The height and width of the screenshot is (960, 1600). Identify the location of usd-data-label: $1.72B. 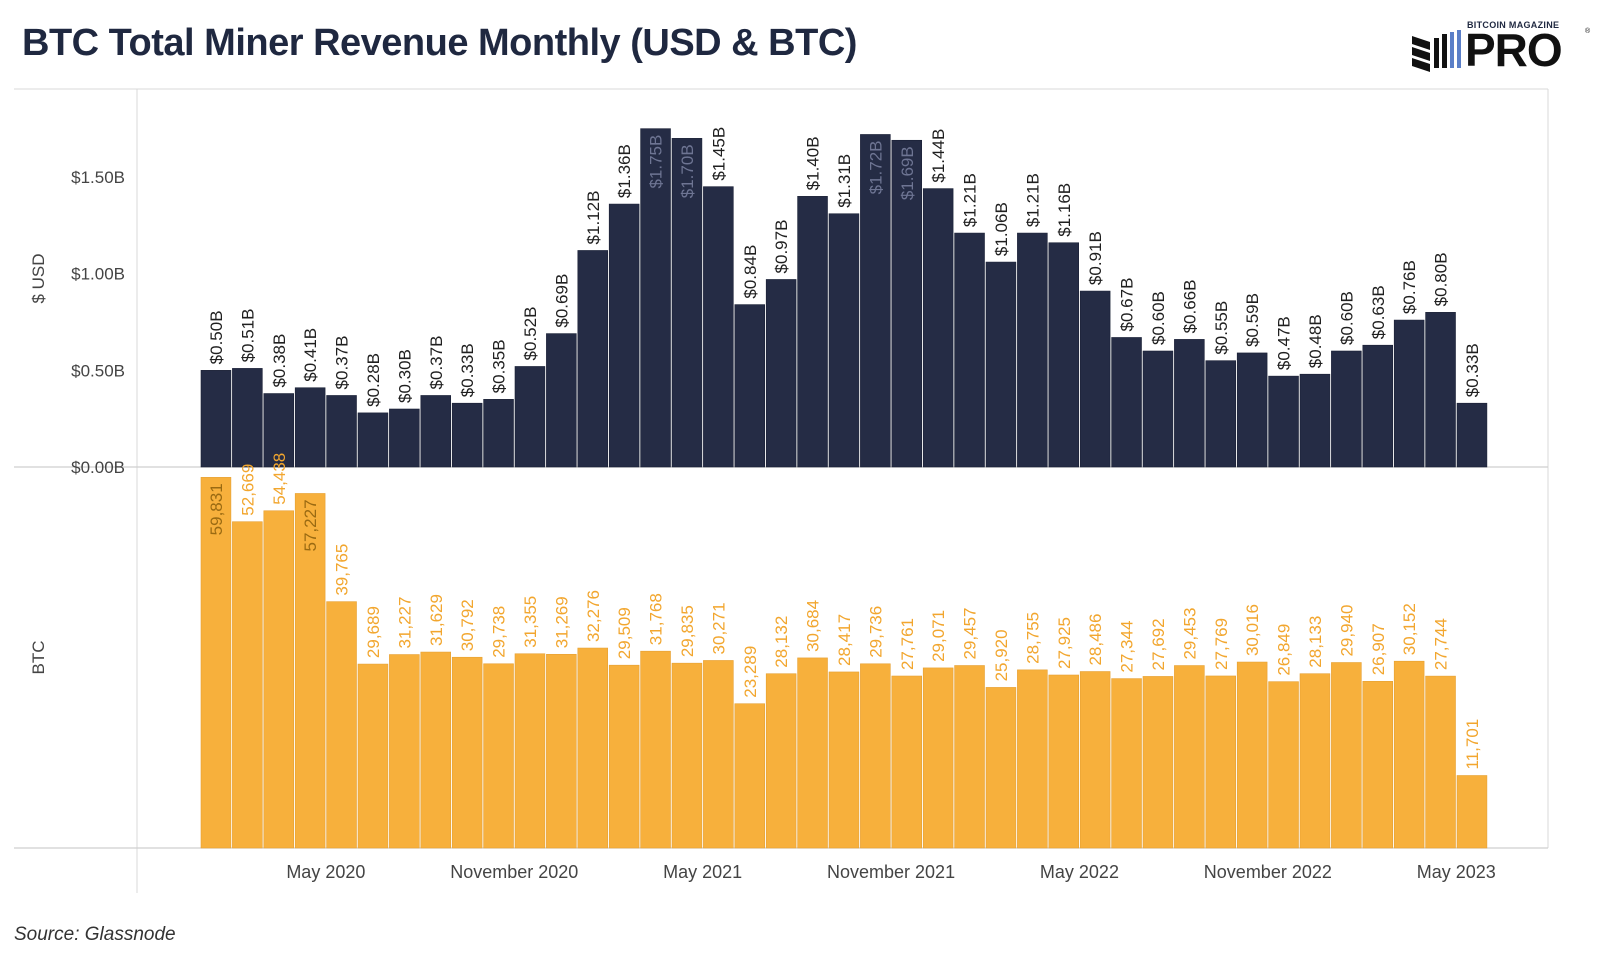
(875, 167).